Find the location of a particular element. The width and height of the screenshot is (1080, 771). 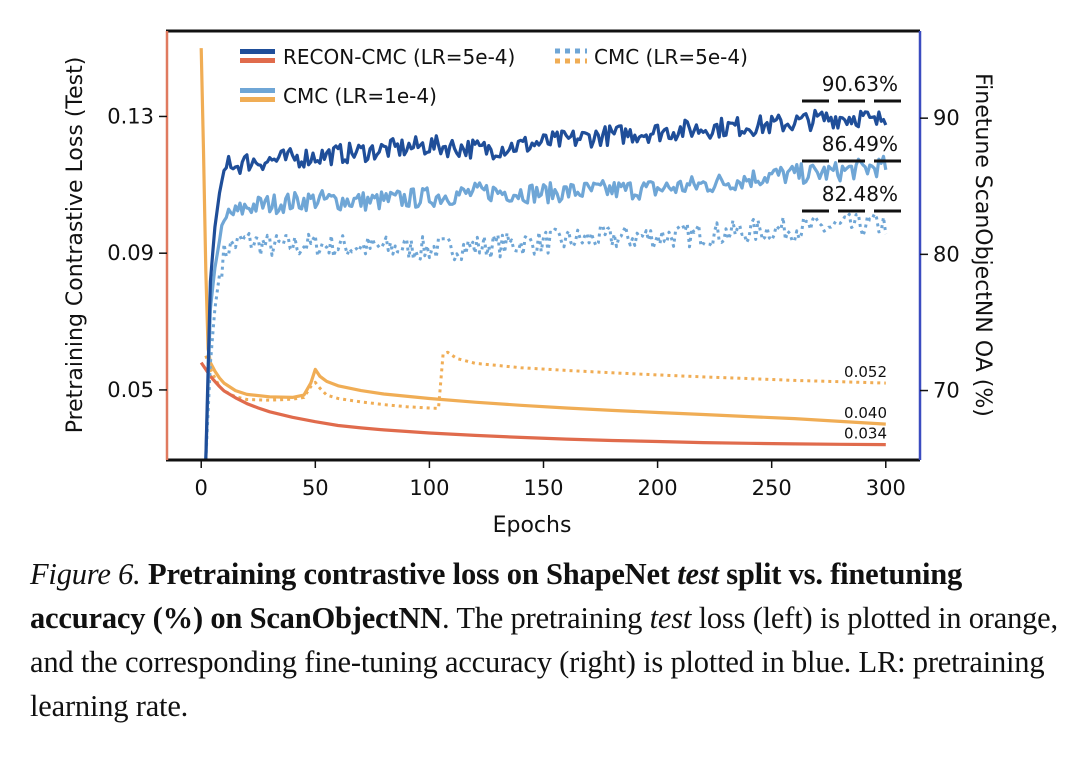

x-axis-title: Epochs is located at coordinates (532, 525).